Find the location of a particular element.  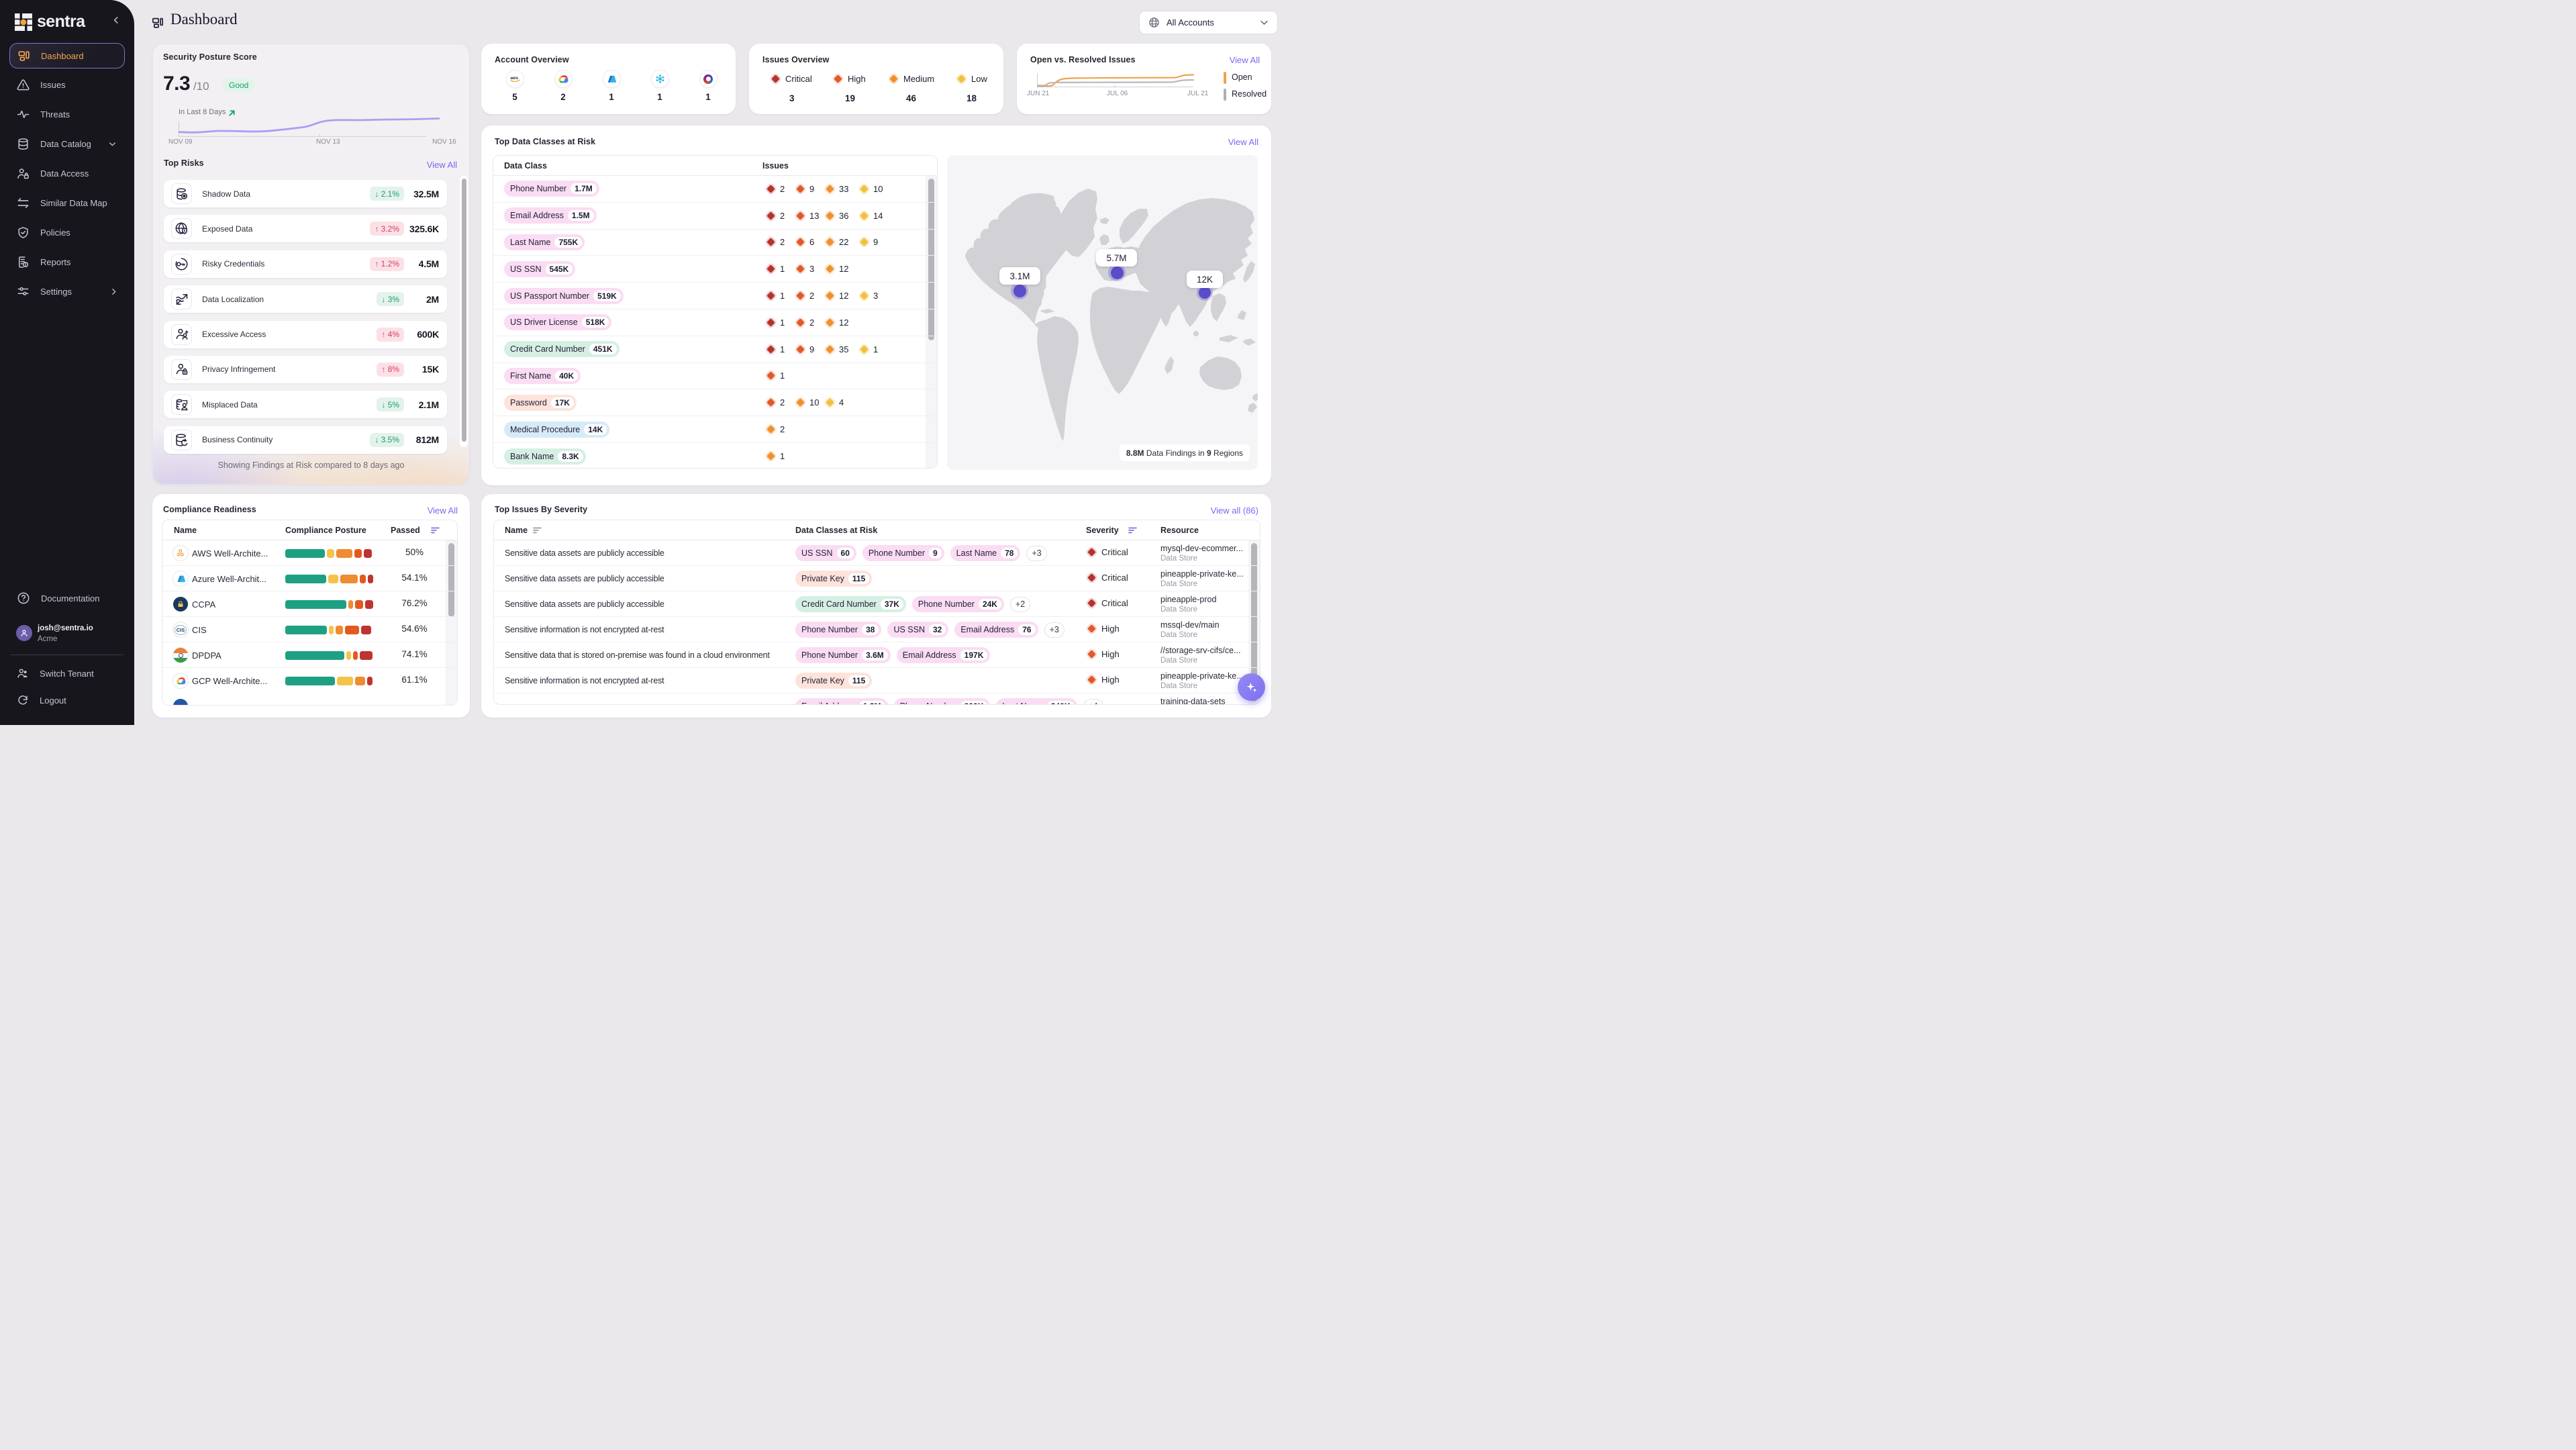

svg-text: aws is located at coordinates (514, 78).